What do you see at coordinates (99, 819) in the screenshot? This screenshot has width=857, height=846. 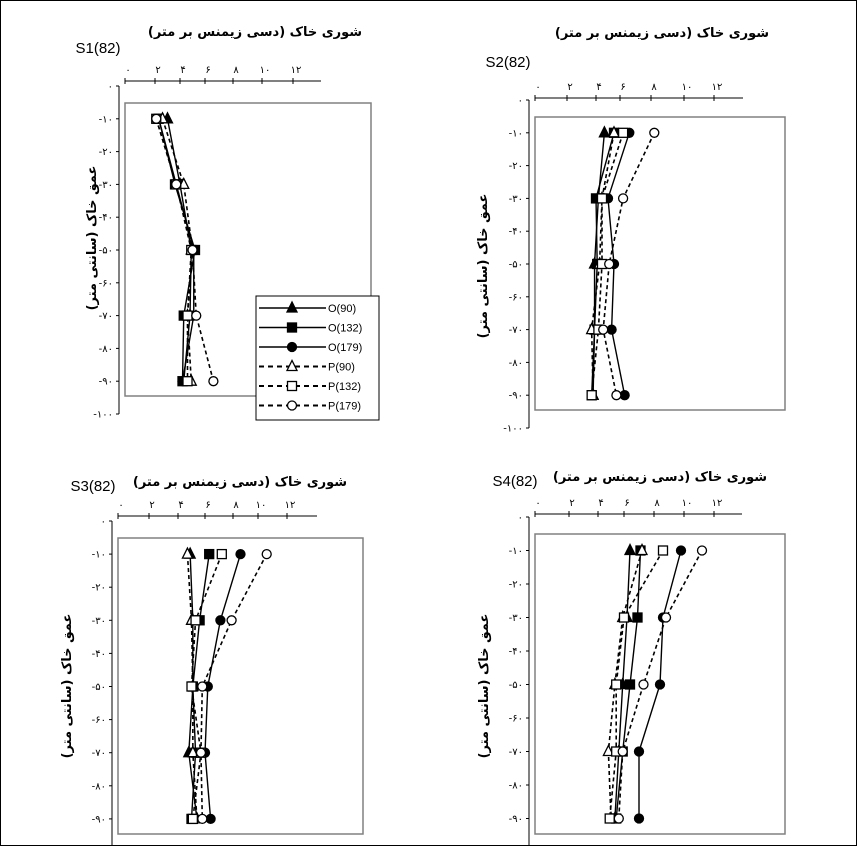 I see `y-tick-label: -۹۰` at bounding box center [99, 819].